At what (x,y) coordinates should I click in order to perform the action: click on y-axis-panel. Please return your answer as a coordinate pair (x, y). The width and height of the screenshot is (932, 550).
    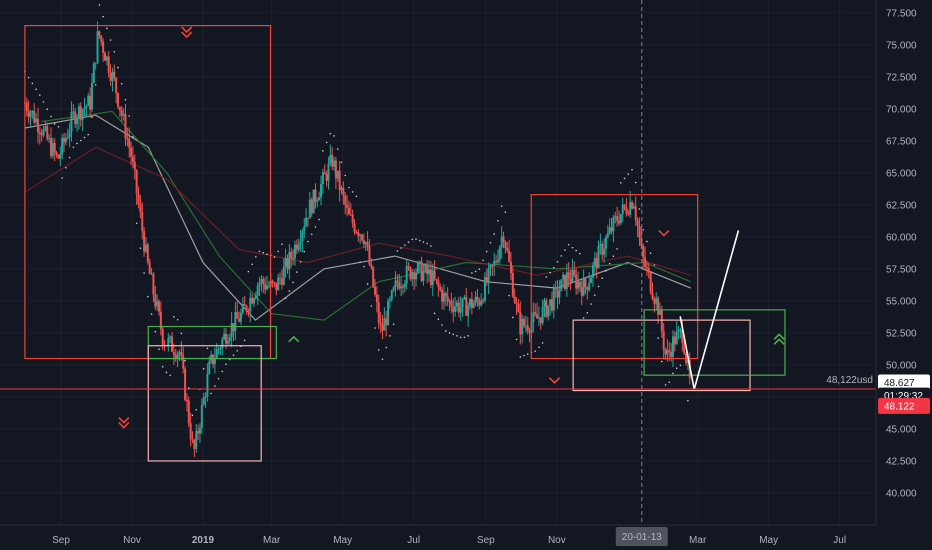
    Looking at the image, I should click on (904, 262).